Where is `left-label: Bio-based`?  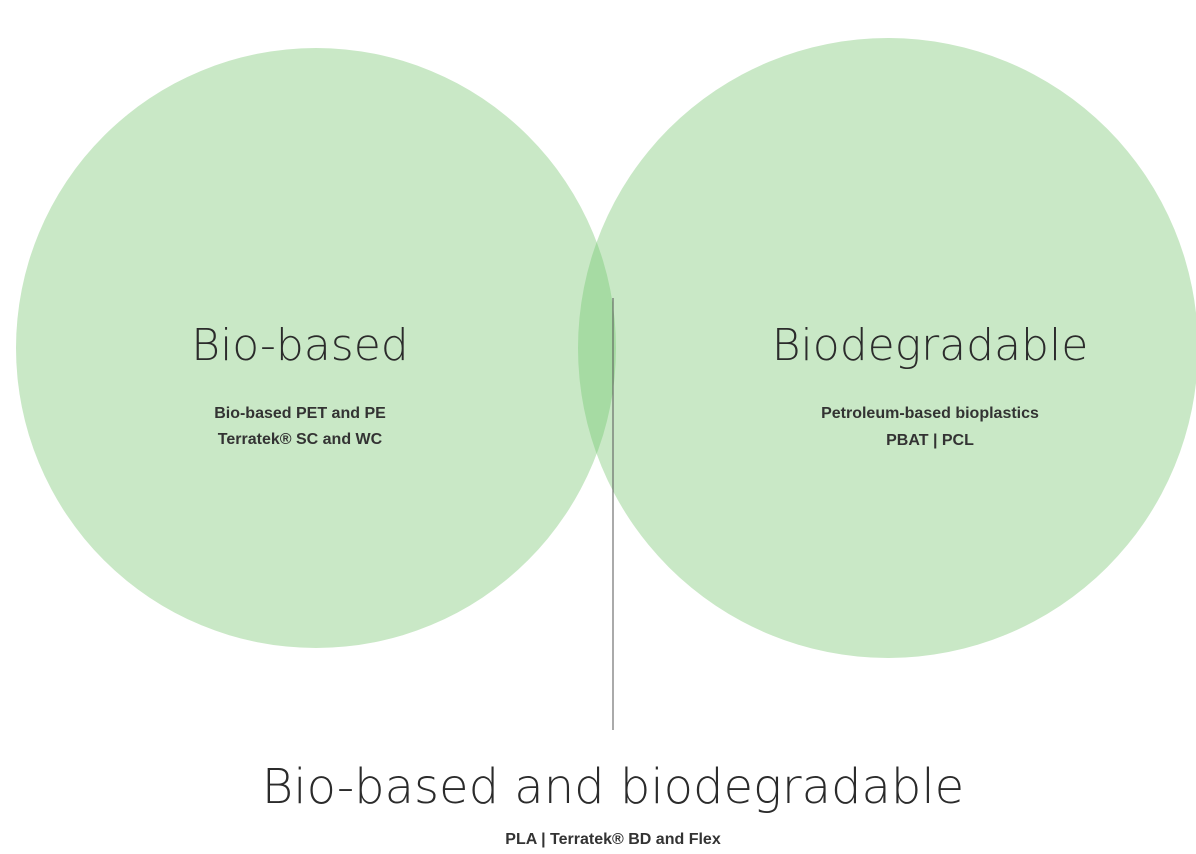 left-label: Bio-based is located at coordinates (299, 345).